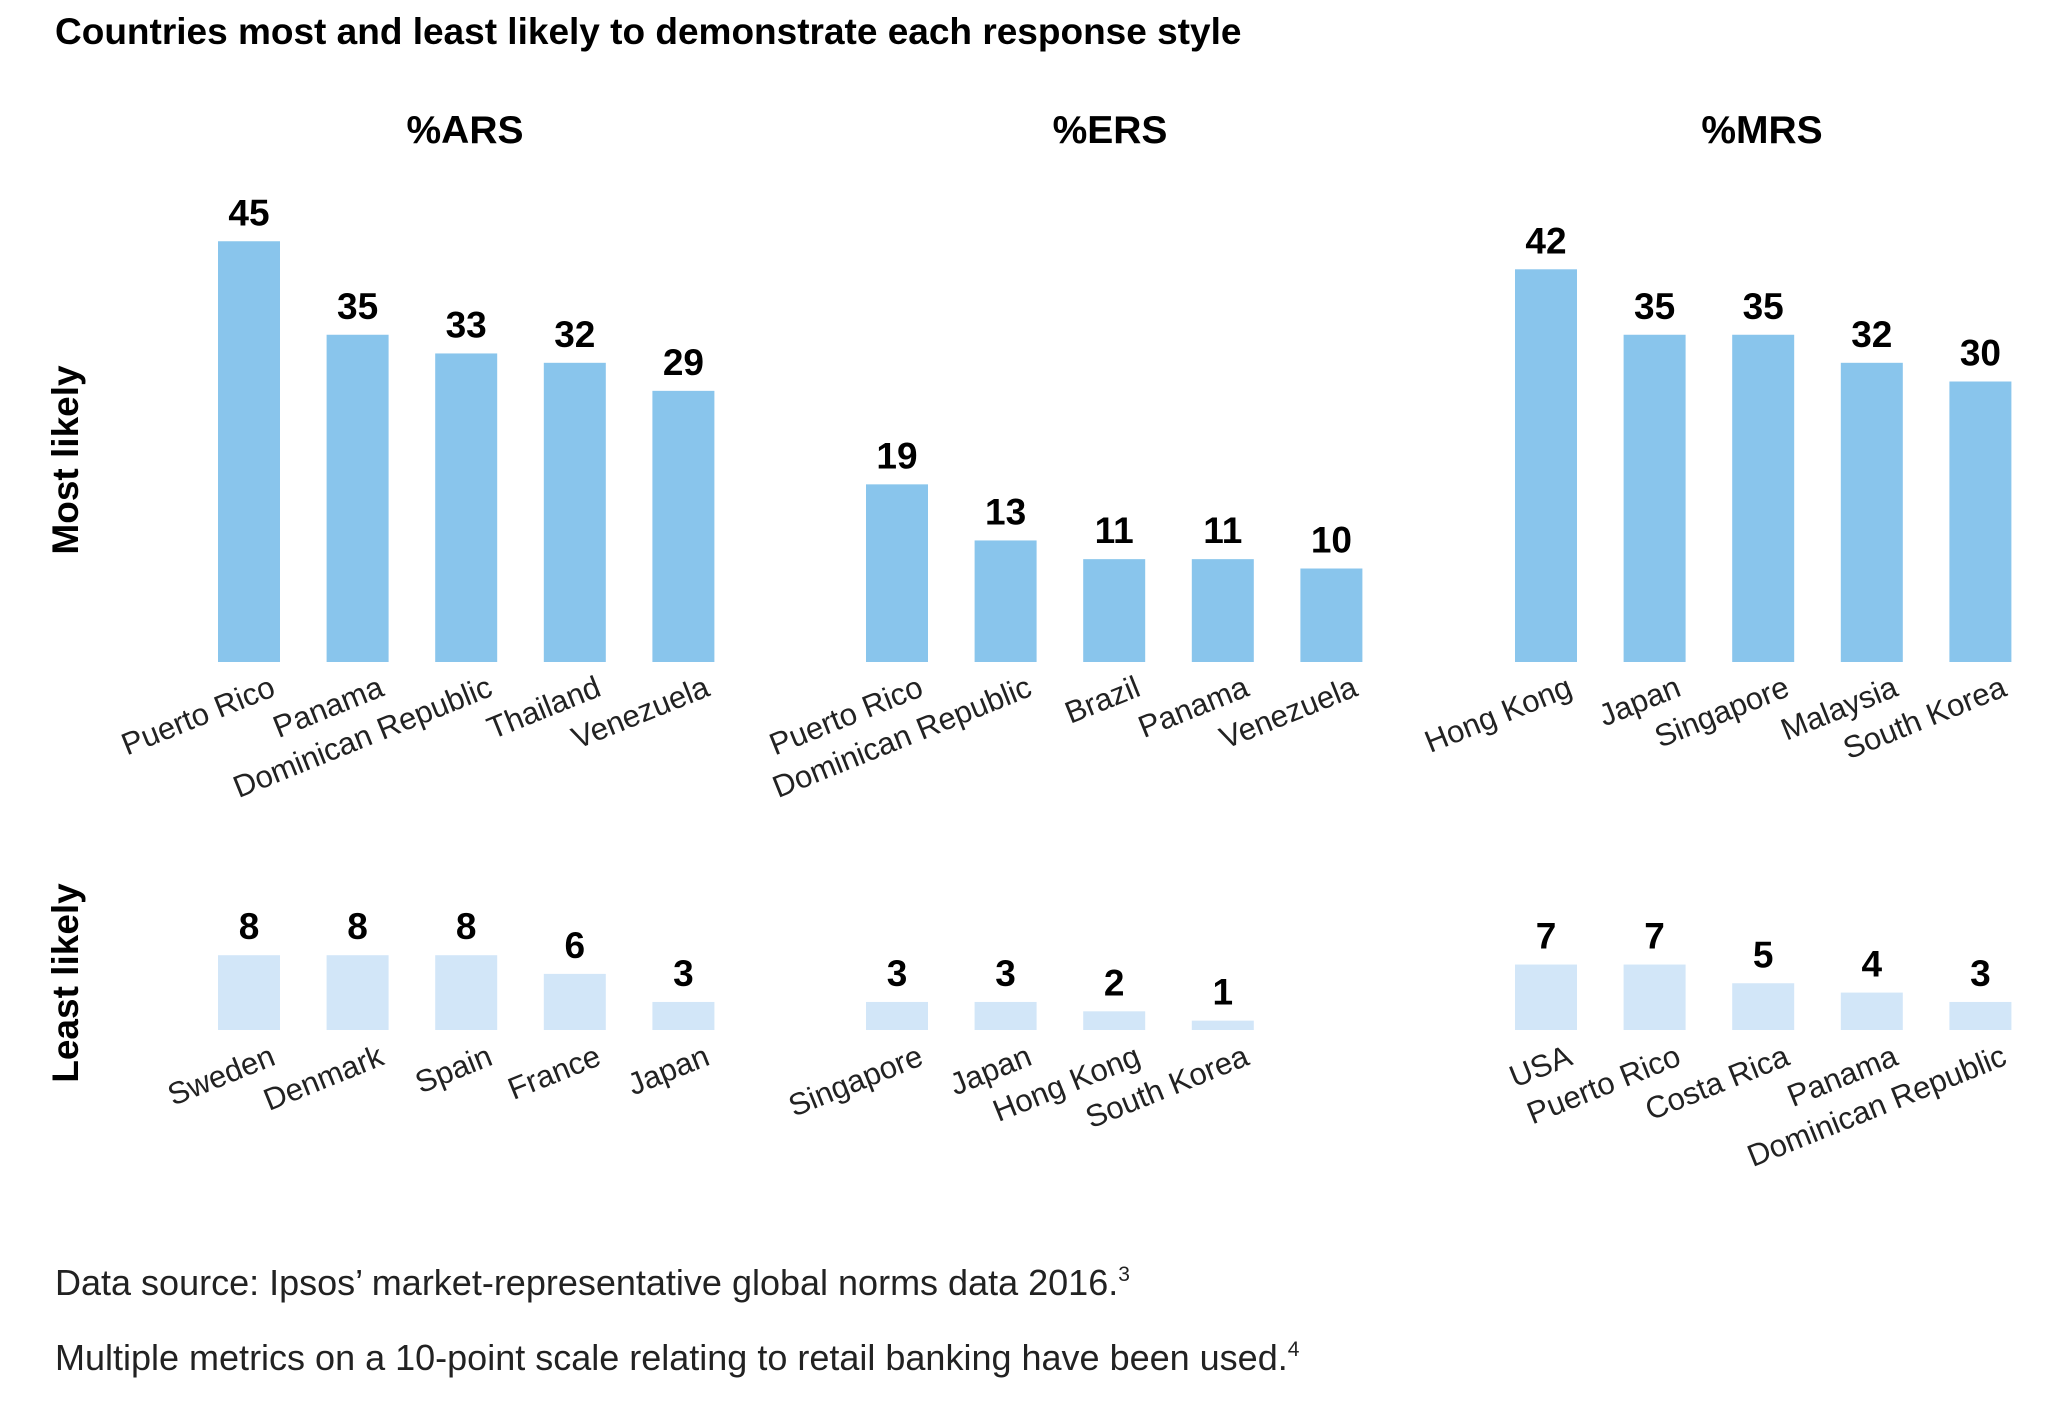  What do you see at coordinates (1331, 615) in the screenshot?
I see `bar-pct-ers-most-likely-venezuela` at bounding box center [1331, 615].